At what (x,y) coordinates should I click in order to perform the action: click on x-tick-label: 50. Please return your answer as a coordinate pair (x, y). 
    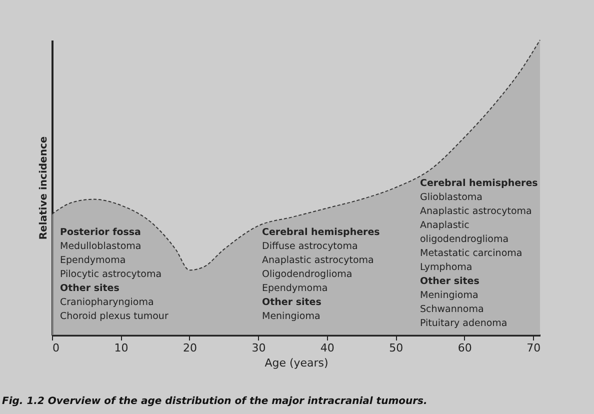
    Looking at the image, I should click on (396, 348).